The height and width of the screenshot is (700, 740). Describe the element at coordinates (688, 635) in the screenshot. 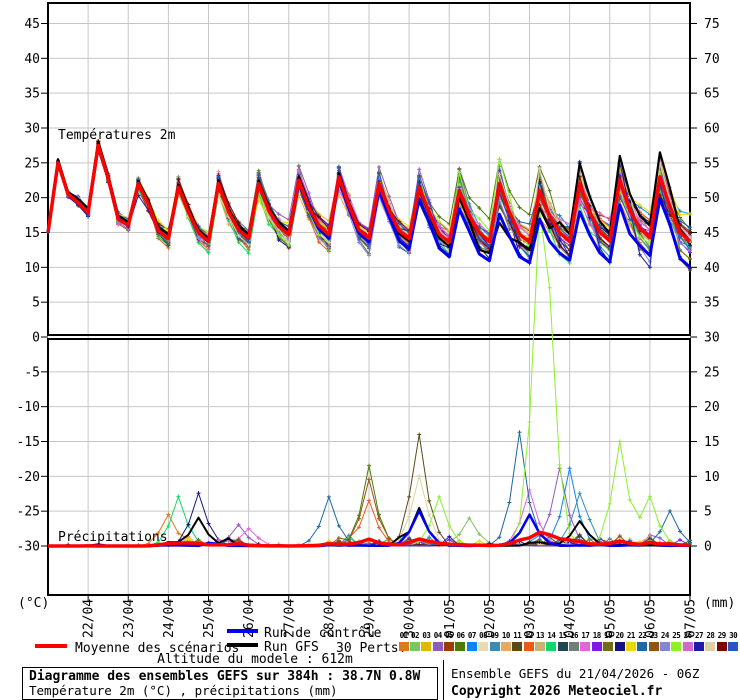

I see `pert-26-number: 26` at that location.